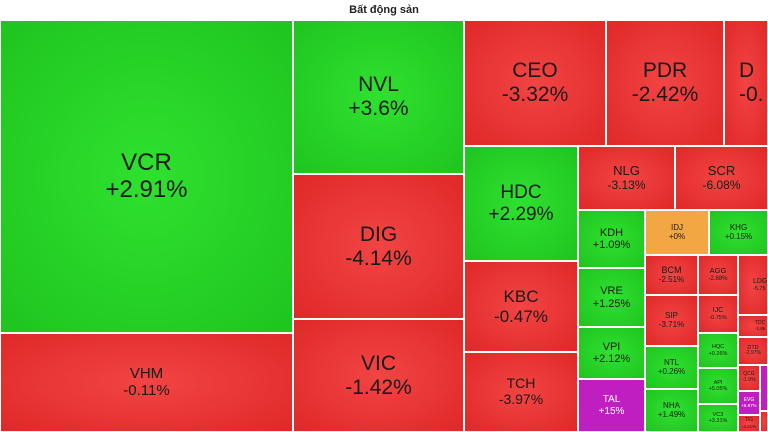 This screenshot has width=768, height=432. What do you see at coordinates (671, 405) in the screenshot?
I see `stock-symbol: NHA` at bounding box center [671, 405].